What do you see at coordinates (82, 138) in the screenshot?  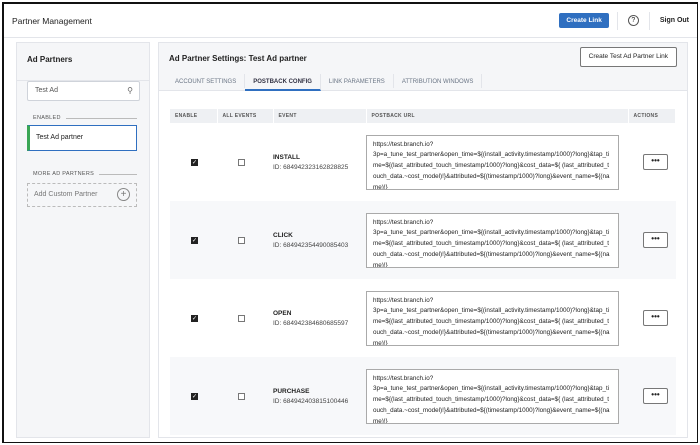 I see `partner-item-test-ad-partner: Test Ad partner` at bounding box center [82, 138].